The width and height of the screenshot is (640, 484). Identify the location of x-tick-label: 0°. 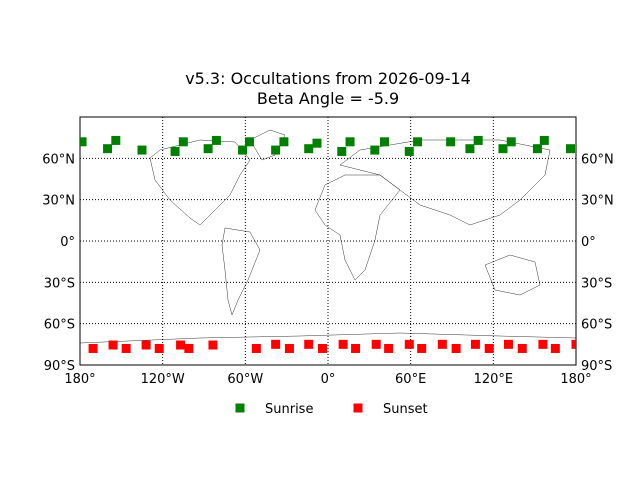
(328, 379).